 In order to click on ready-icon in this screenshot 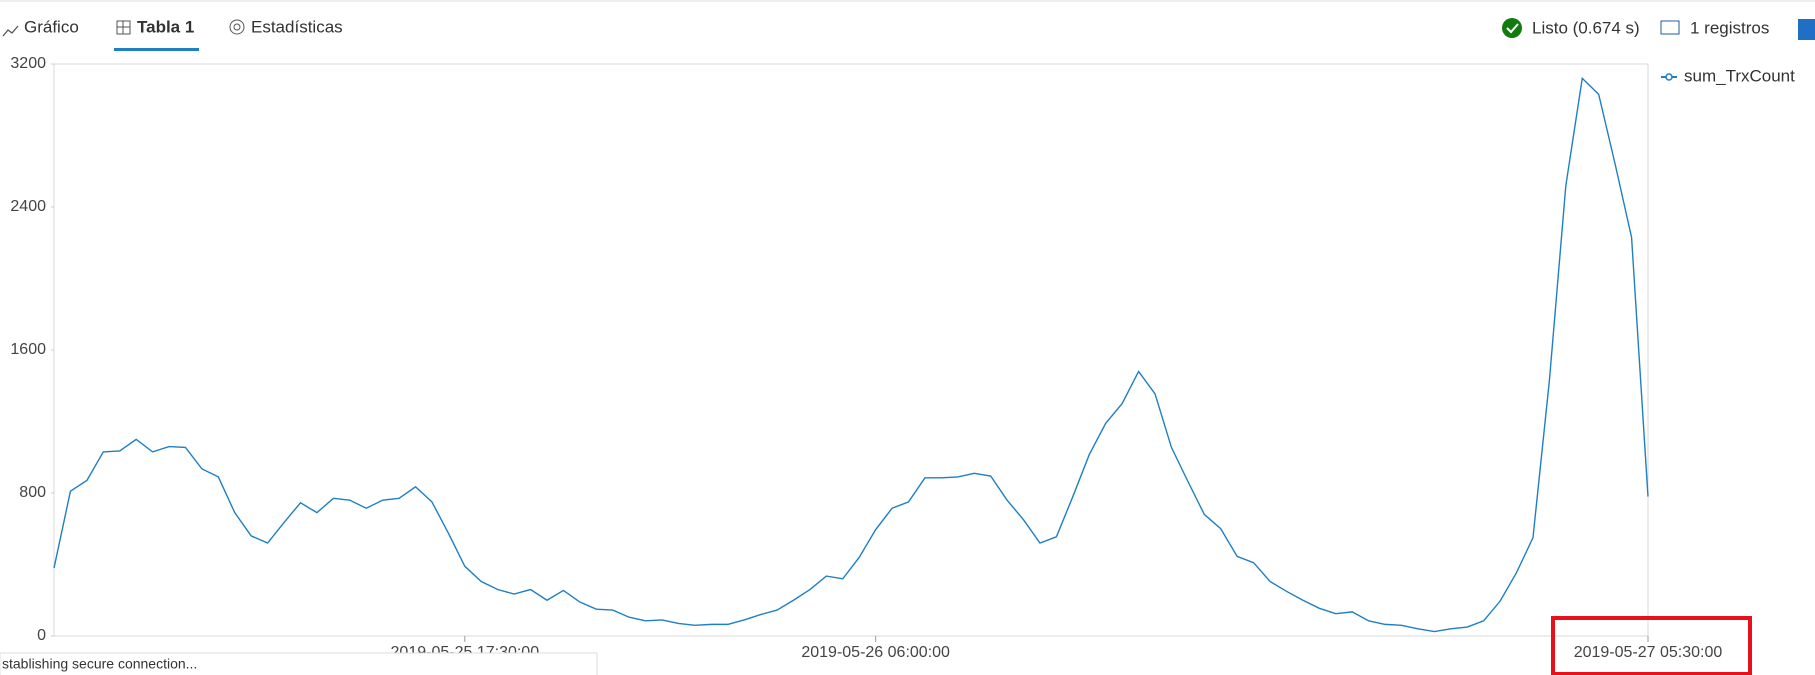, I will do `click(1512, 28)`.